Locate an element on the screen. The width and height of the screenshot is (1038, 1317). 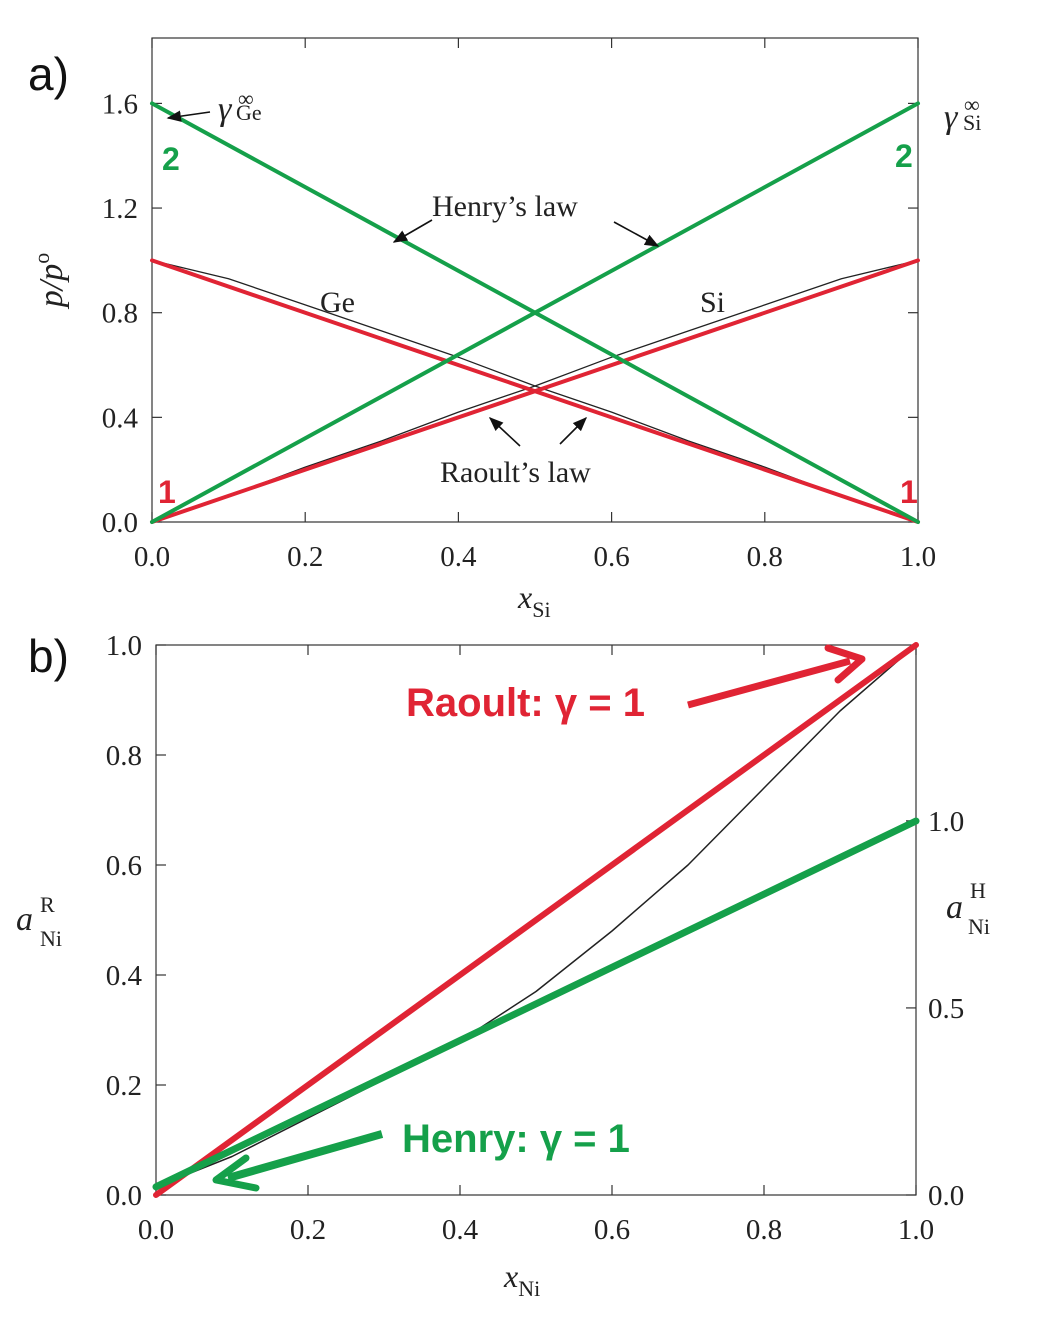
y2-tick-label: 0.5 is located at coordinates (946, 1009).